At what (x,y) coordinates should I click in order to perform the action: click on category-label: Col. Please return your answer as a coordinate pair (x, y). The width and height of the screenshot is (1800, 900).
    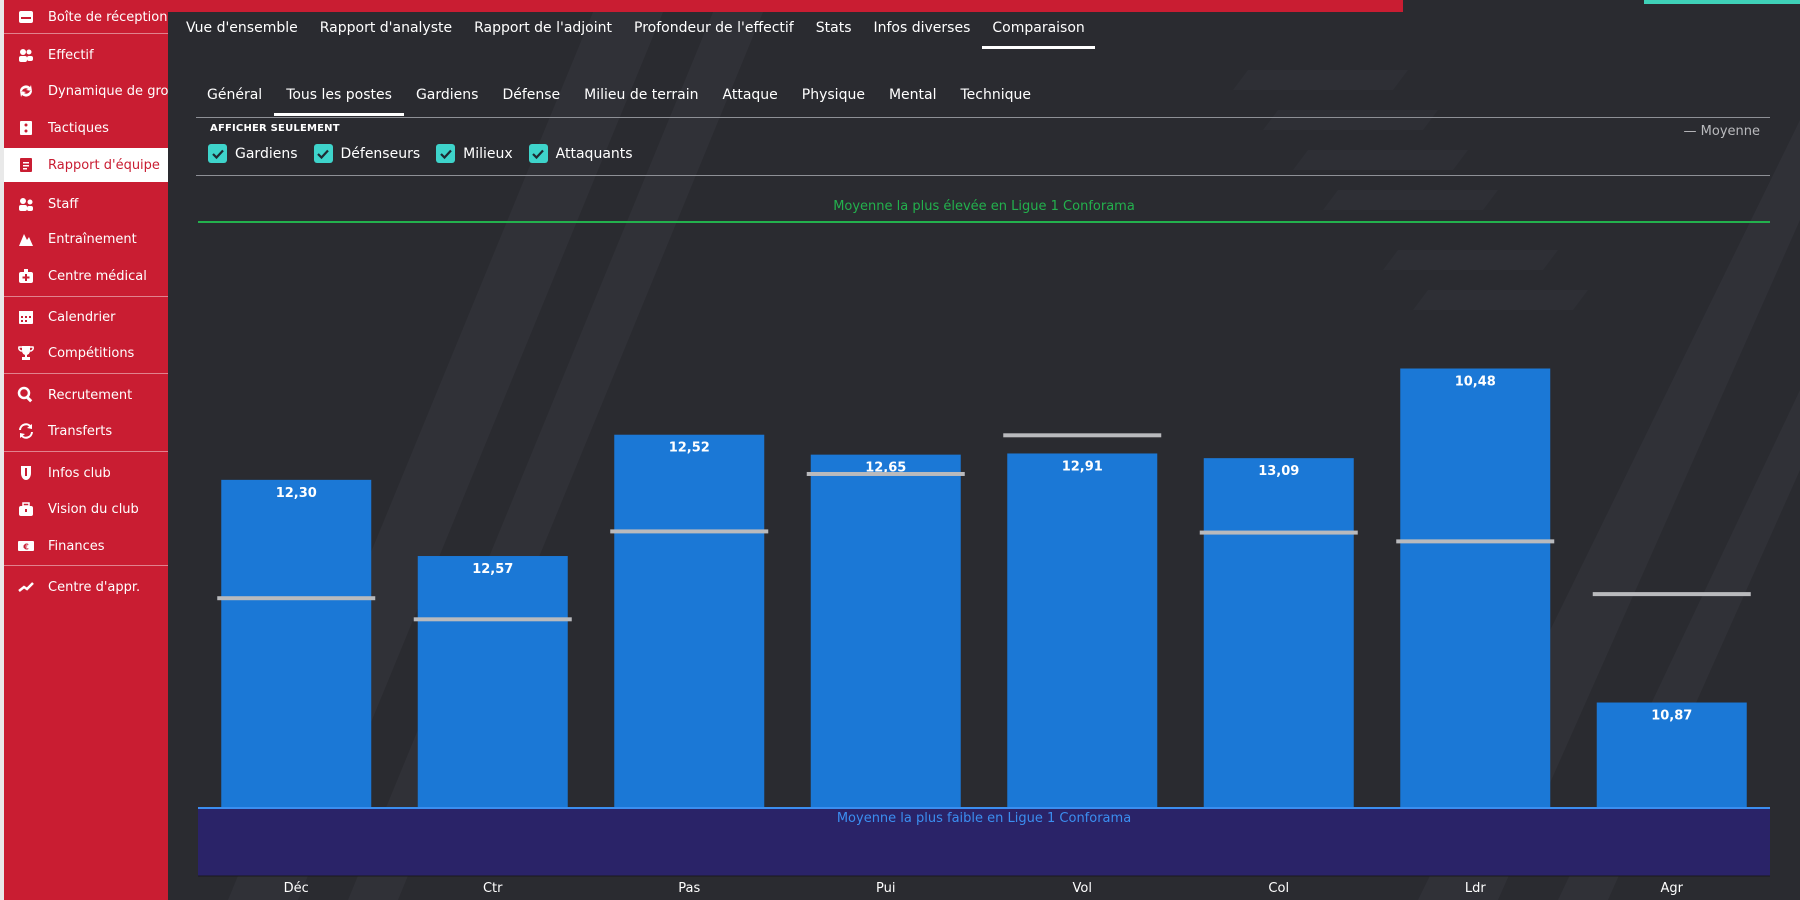
    Looking at the image, I should click on (1278, 888).